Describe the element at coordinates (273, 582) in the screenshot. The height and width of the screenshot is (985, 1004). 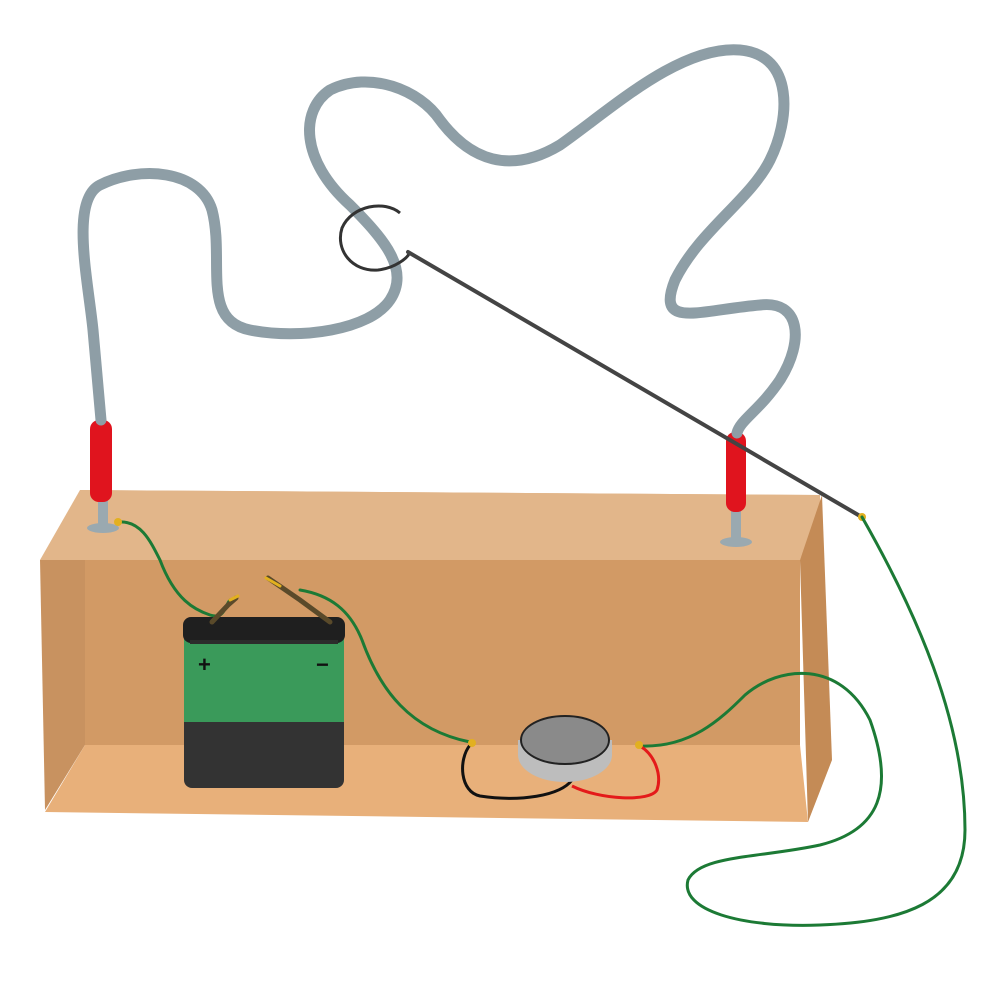
I see `battery-negative-terminal-tip` at that location.